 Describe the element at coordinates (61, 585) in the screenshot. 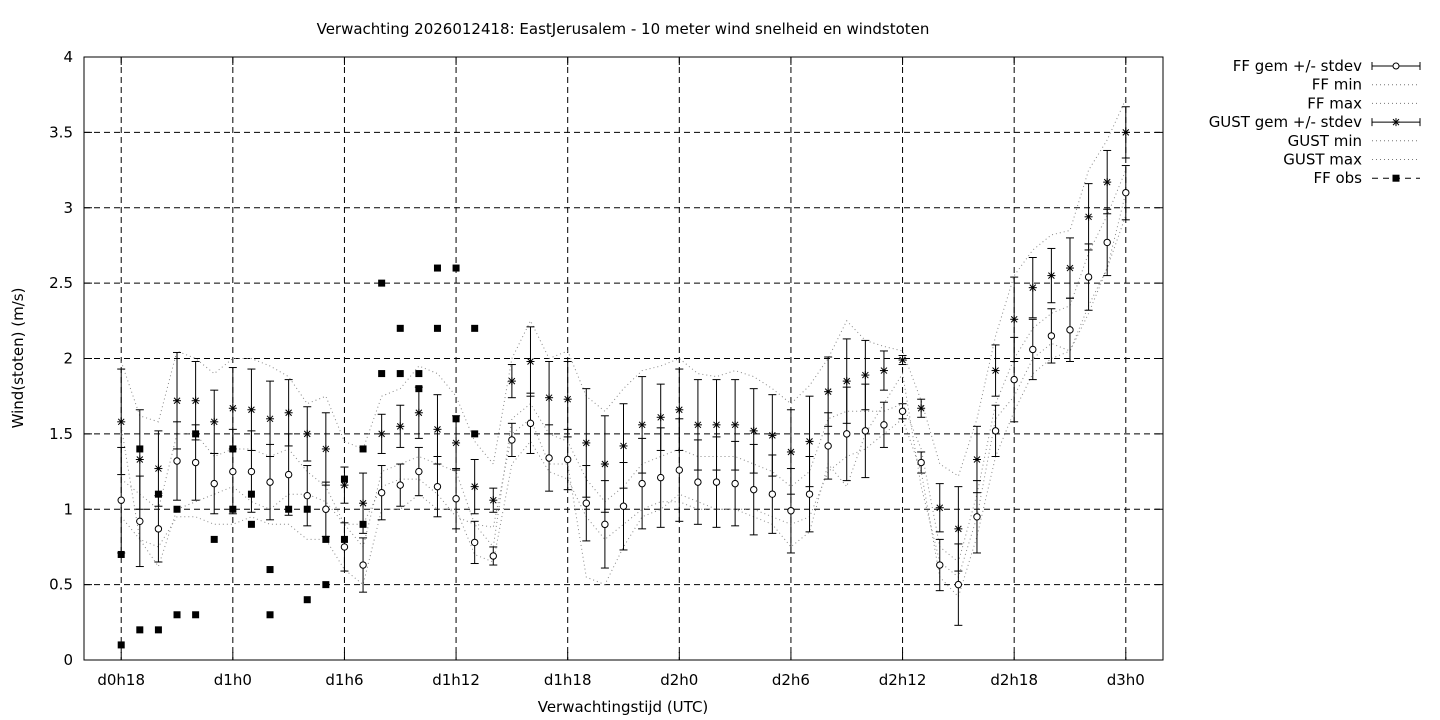

I see `y-tick-label: 0.5` at that location.